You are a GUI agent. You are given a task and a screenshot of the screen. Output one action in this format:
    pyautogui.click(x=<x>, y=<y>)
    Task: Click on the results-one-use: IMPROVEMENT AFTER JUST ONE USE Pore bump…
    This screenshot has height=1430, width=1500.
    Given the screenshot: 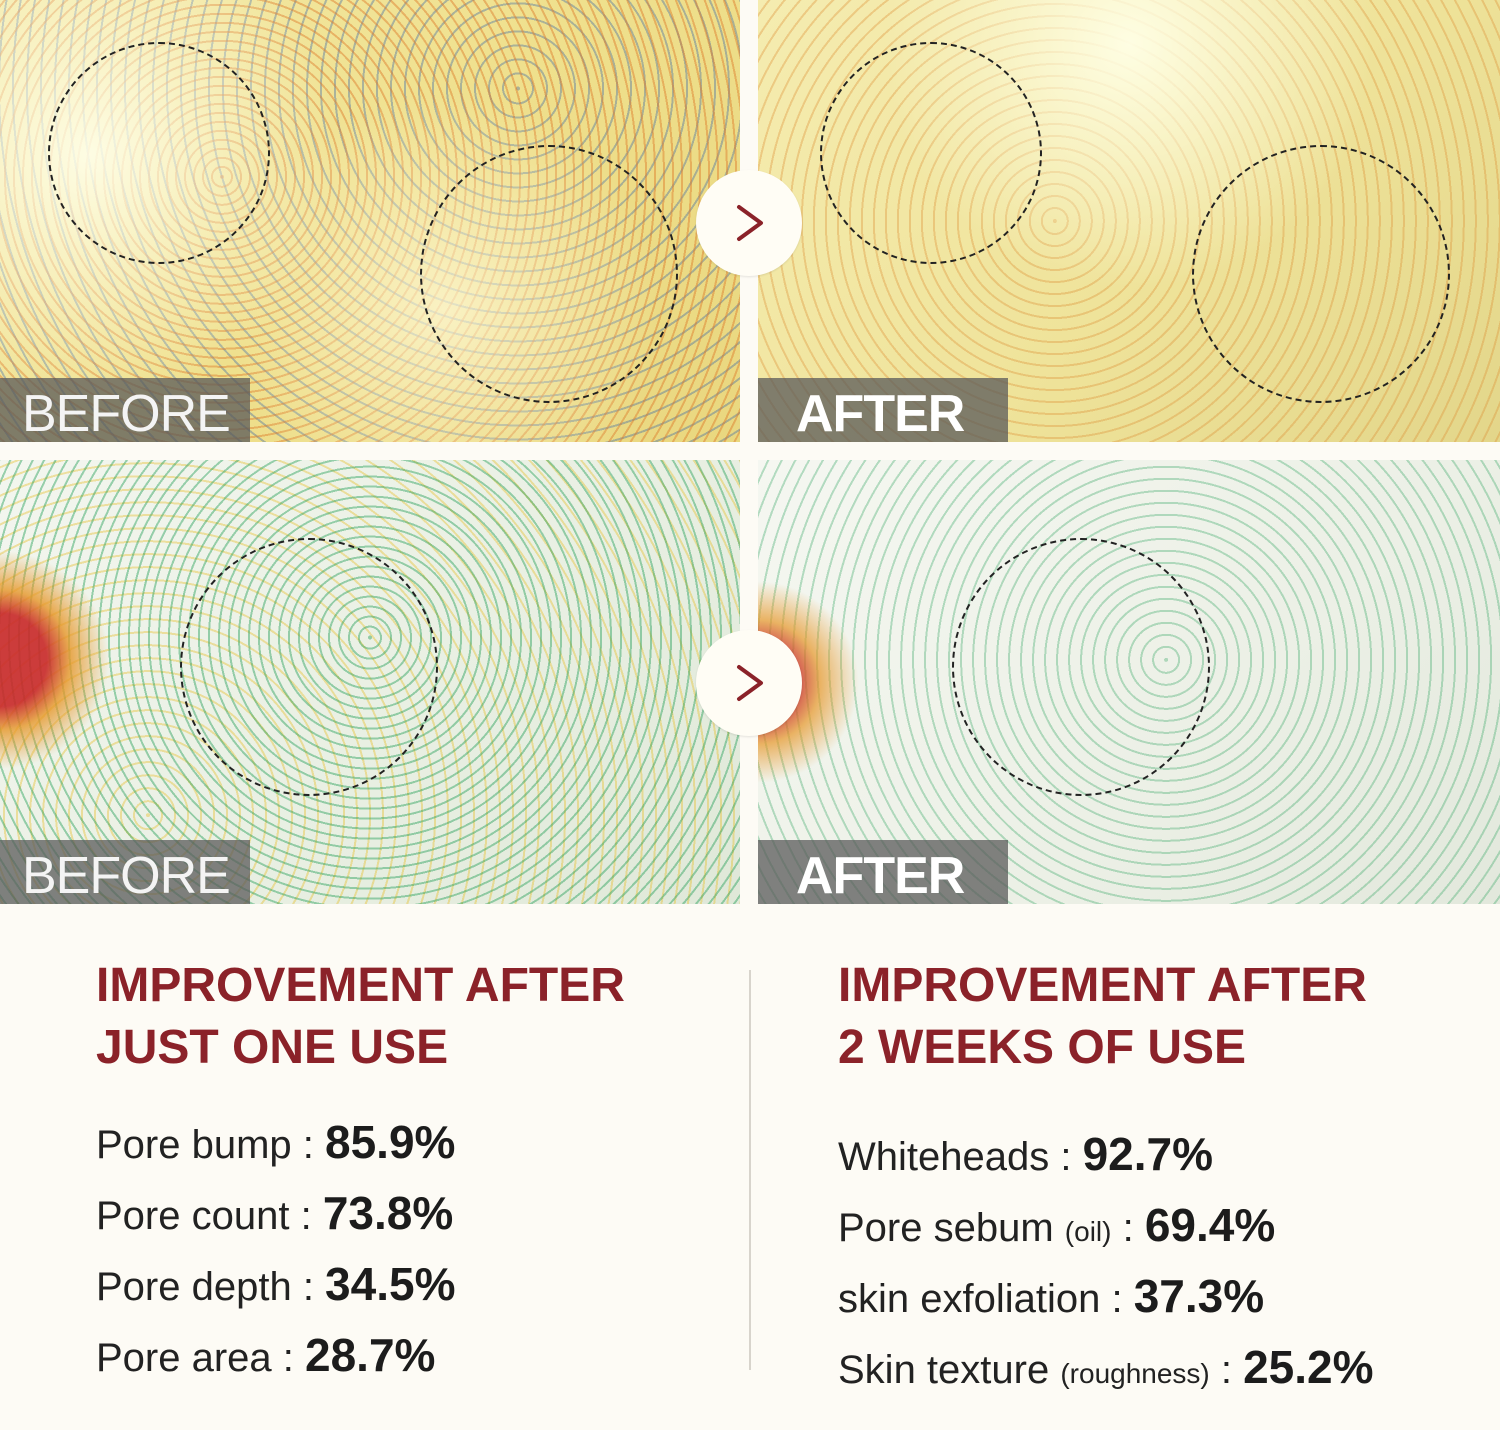 What is the action you would take?
    pyautogui.click(x=406, y=1173)
    